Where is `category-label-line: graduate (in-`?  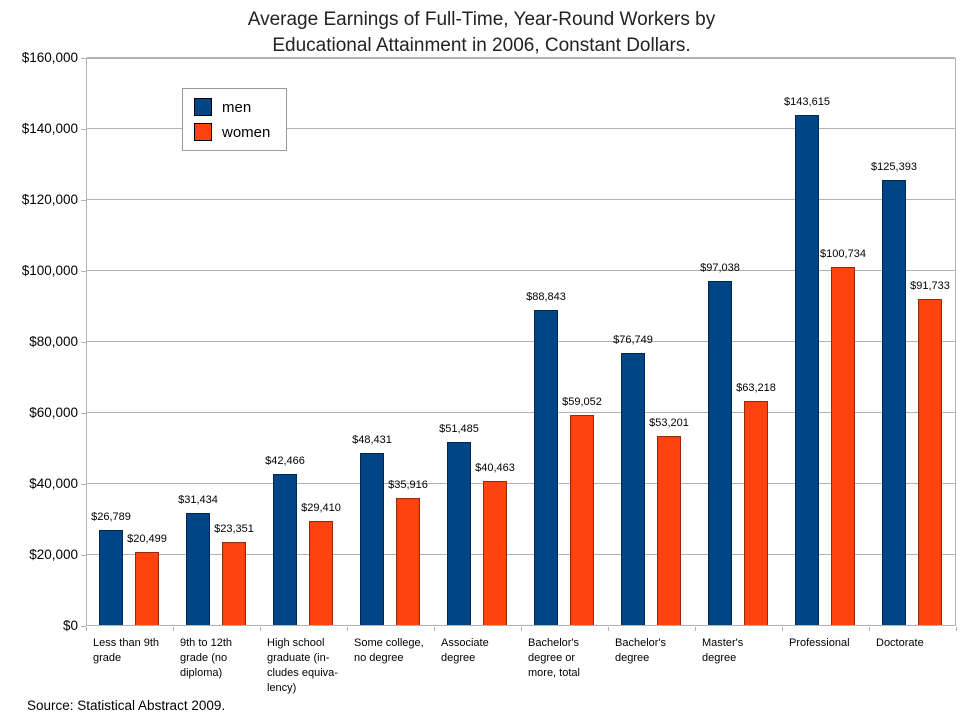
category-label-line: graduate (in- is located at coordinates (298, 658).